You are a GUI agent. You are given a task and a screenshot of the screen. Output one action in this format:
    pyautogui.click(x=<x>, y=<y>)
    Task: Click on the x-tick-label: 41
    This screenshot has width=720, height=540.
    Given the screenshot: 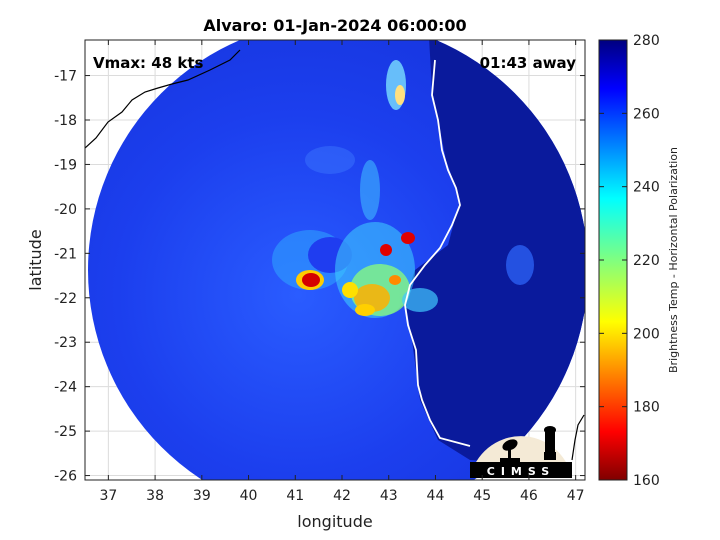 What is the action you would take?
    pyautogui.click(x=295, y=496)
    